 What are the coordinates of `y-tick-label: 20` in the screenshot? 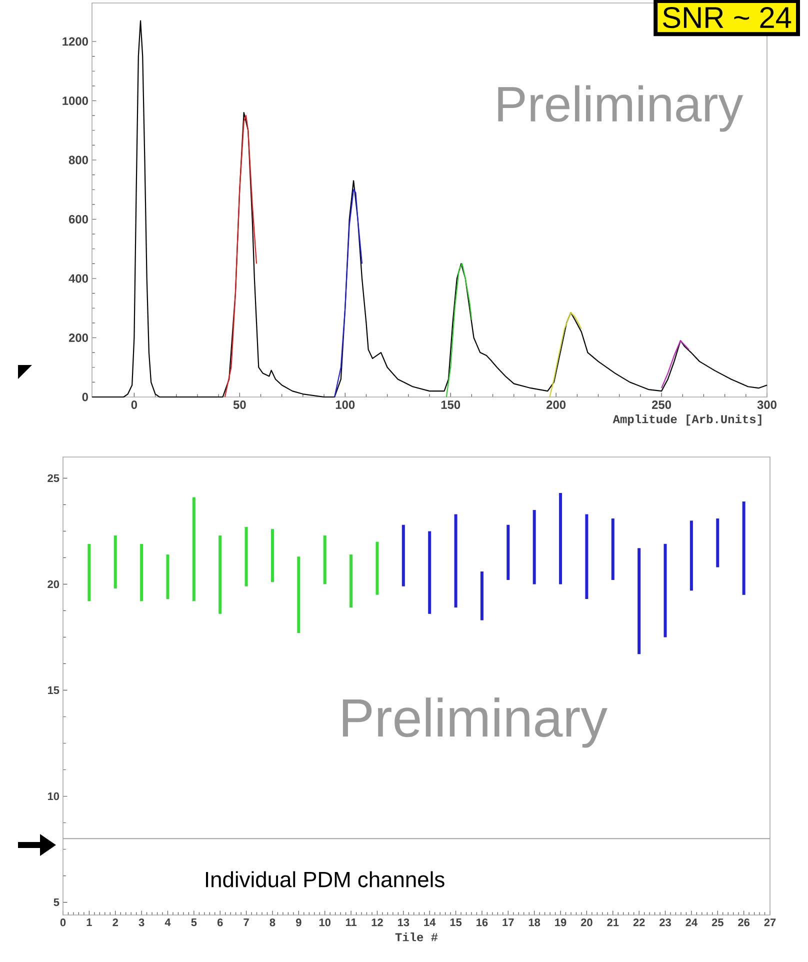 It's located at (54, 584).